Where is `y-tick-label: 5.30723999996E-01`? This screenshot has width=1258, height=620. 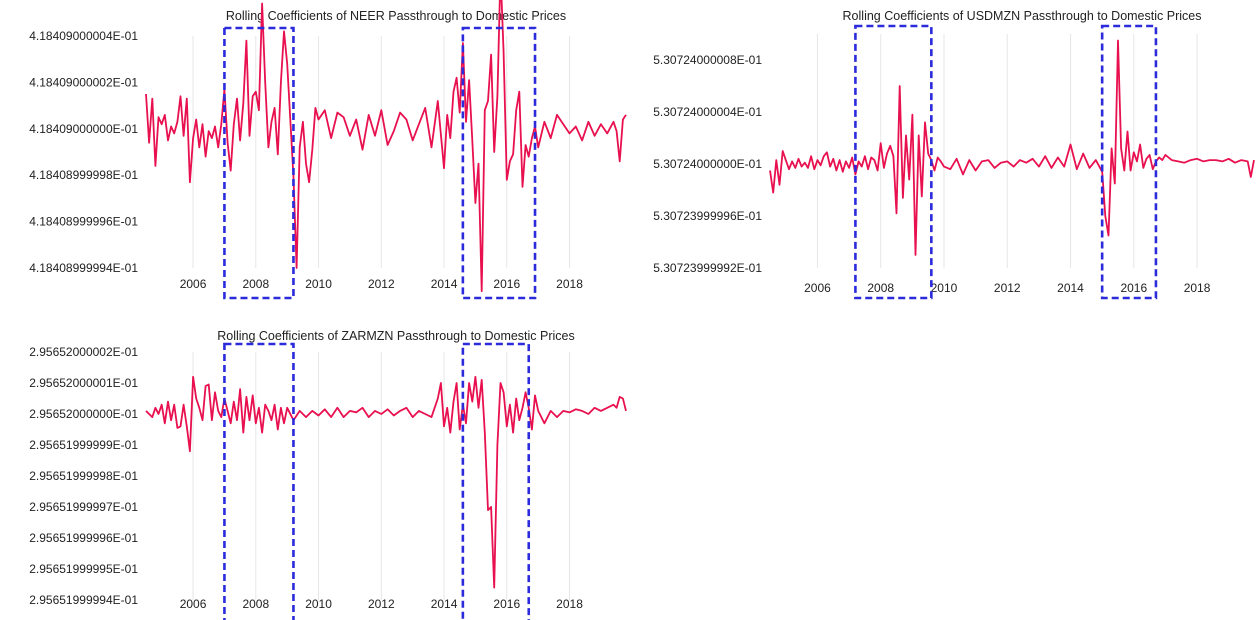 y-tick-label: 5.30723999996E-01 is located at coordinates (707, 216).